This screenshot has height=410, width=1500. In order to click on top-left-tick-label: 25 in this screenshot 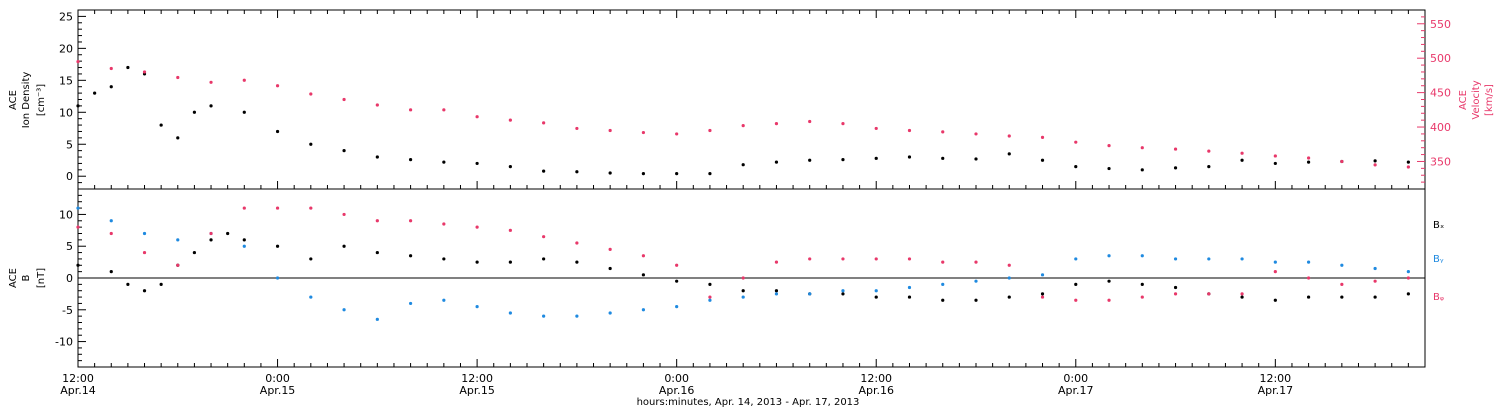, I will do `click(66, 16)`.